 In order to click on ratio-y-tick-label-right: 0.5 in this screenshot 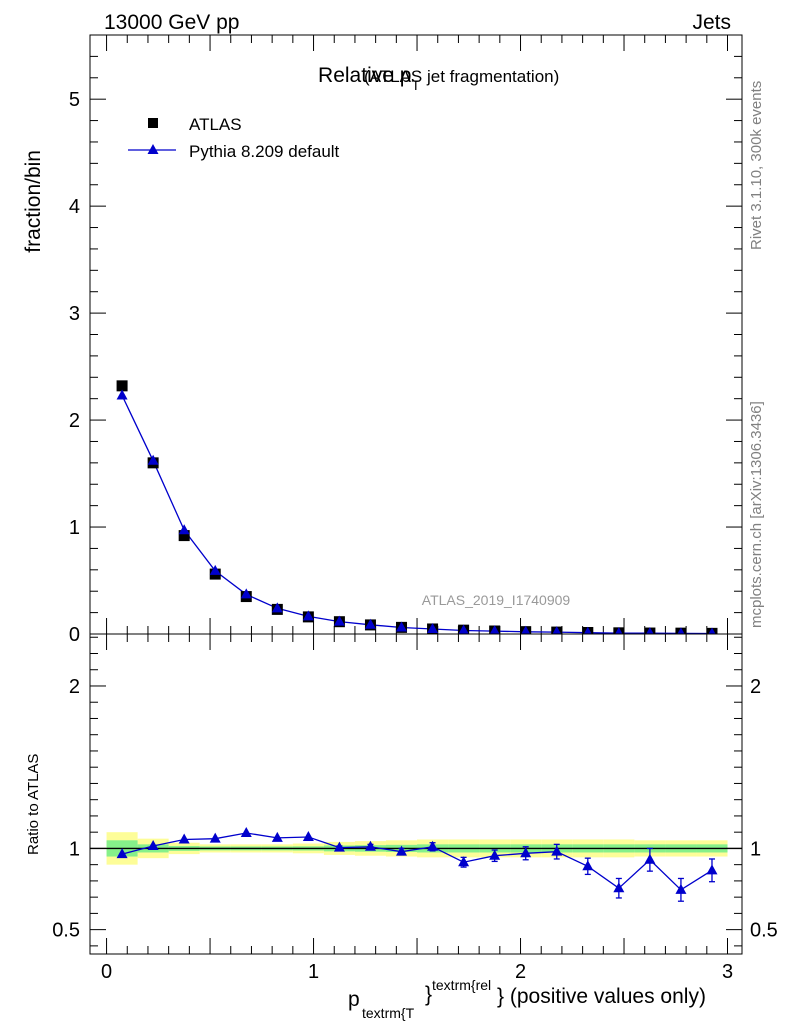, I will do `click(764, 931)`.